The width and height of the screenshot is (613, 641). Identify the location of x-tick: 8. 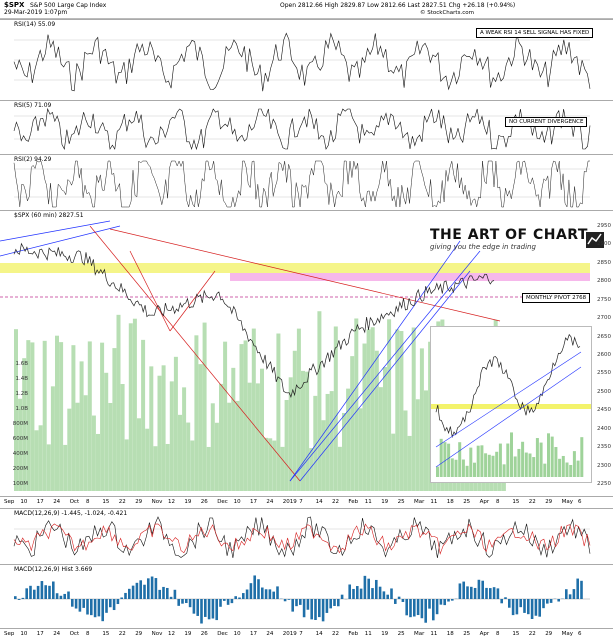
(498, 634).